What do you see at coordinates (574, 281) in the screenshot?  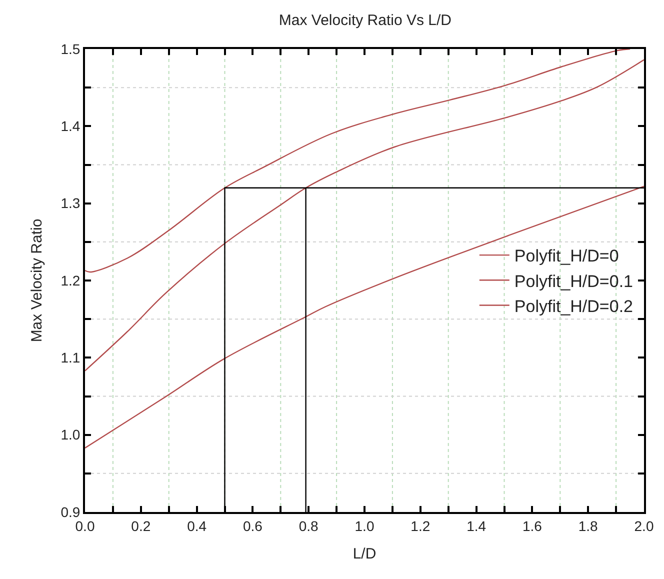 I see `legend-label: Polyfit_H/D=0.1` at bounding box center [574, 281].